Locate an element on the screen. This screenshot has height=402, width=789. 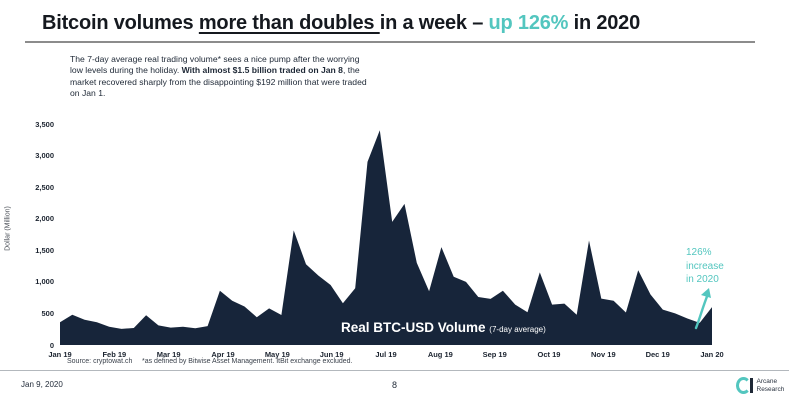
y-tick-label: 500 is located at coordinates (47, 313).